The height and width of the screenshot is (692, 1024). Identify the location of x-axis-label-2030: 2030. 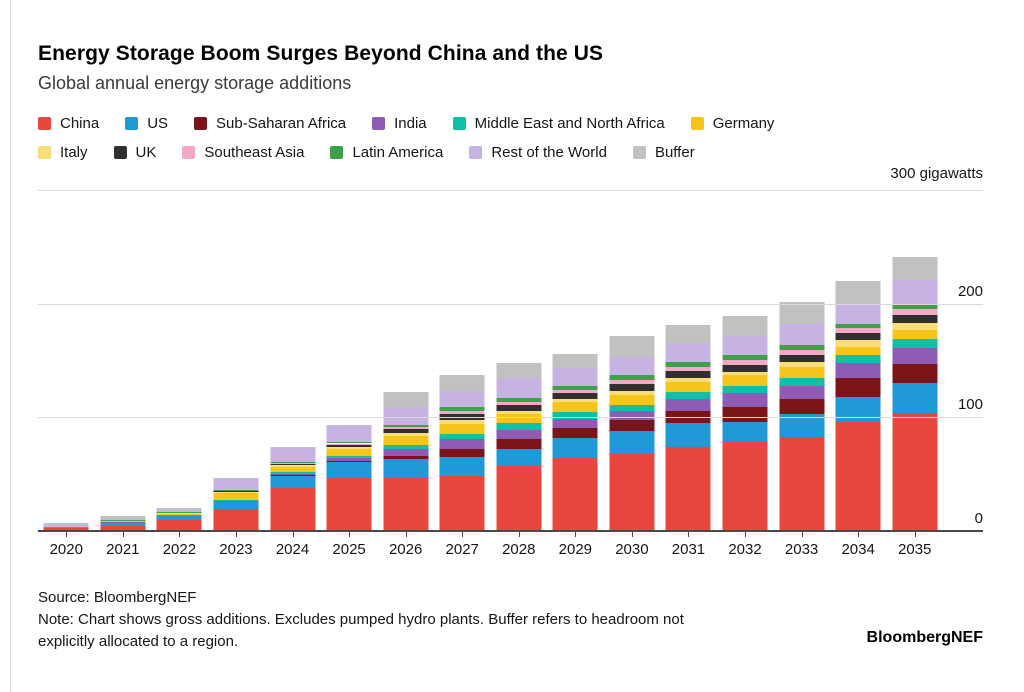
(632, 549).